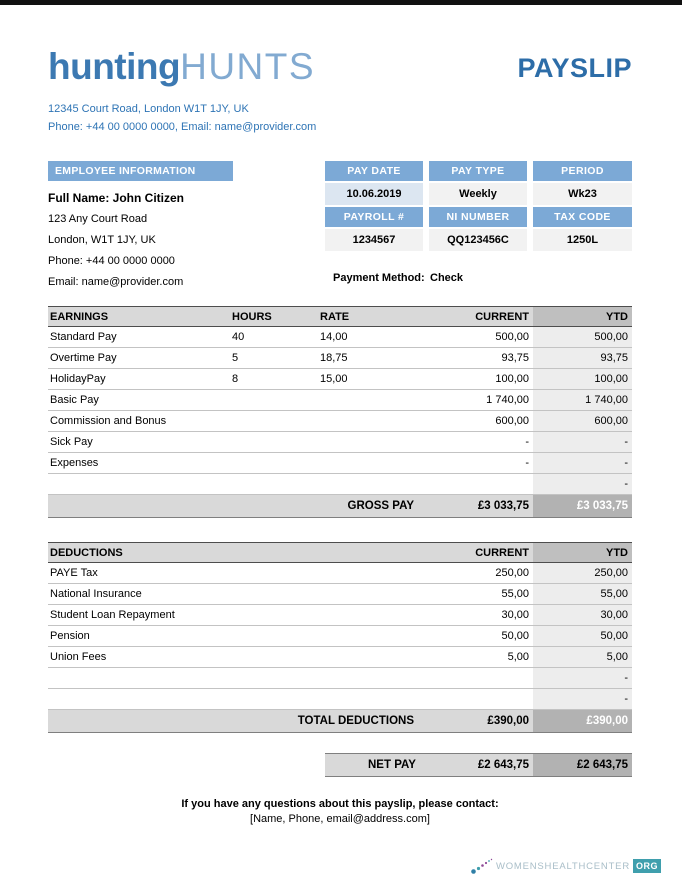 The width and height of the screenshot is (682, 884). What do you see at coordinates (116, 197) in the screenshot?
I see `employee-full-name: Full Name: John Citizen` at bounding box center [116, 197].